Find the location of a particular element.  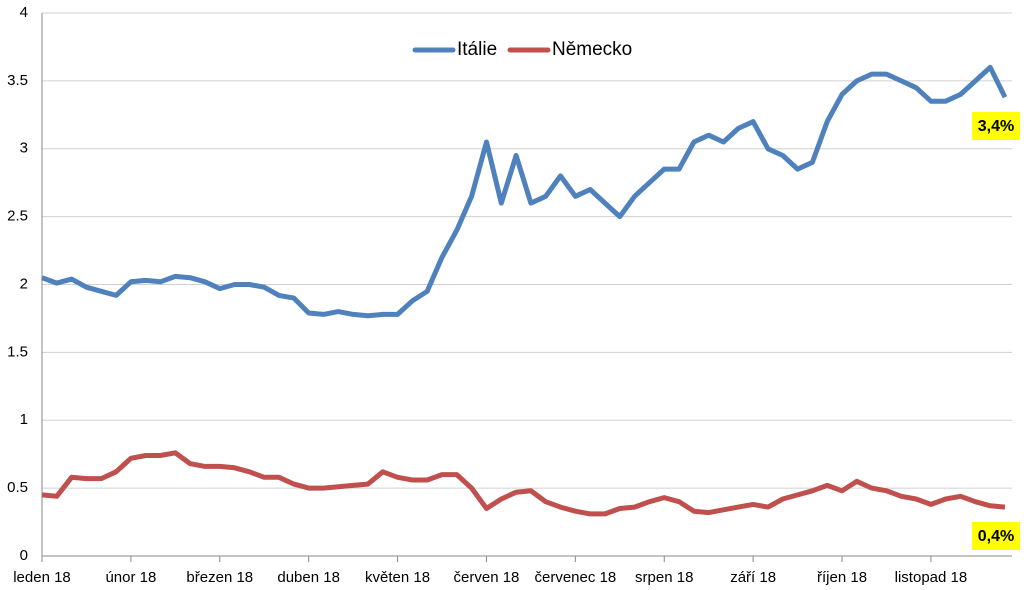

line-series is located at coordinates (523, 483).